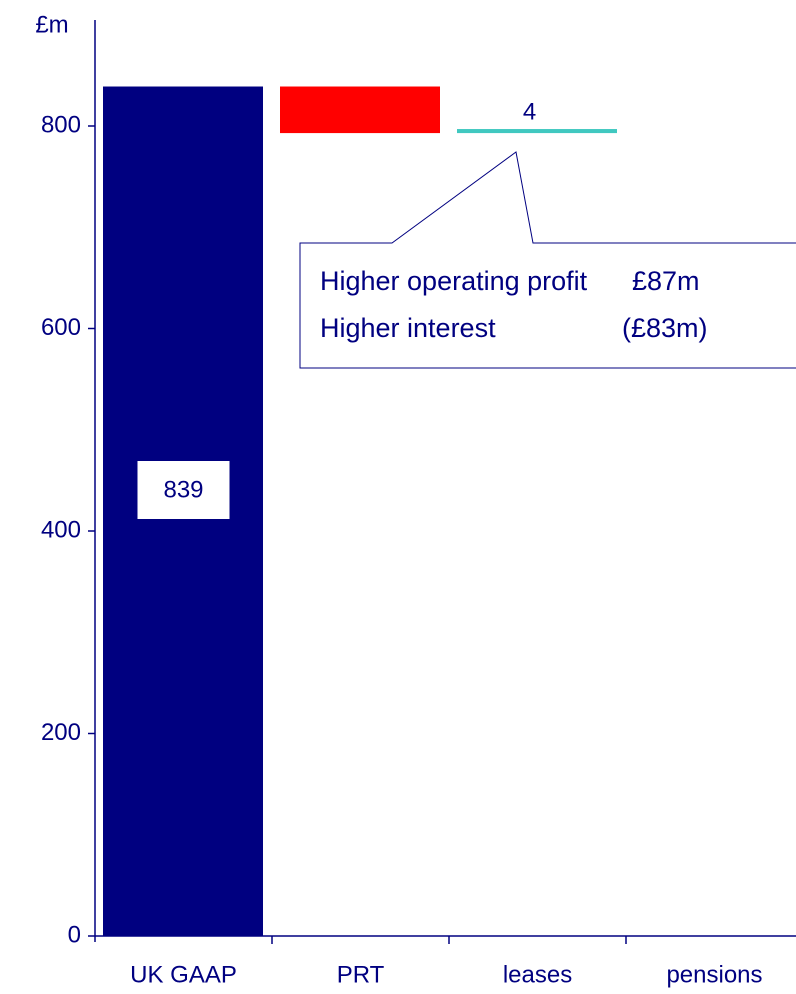  Describe the element at coordinates (74, 934) in the screenshot. I see `y-tick-label: 0` at that location.